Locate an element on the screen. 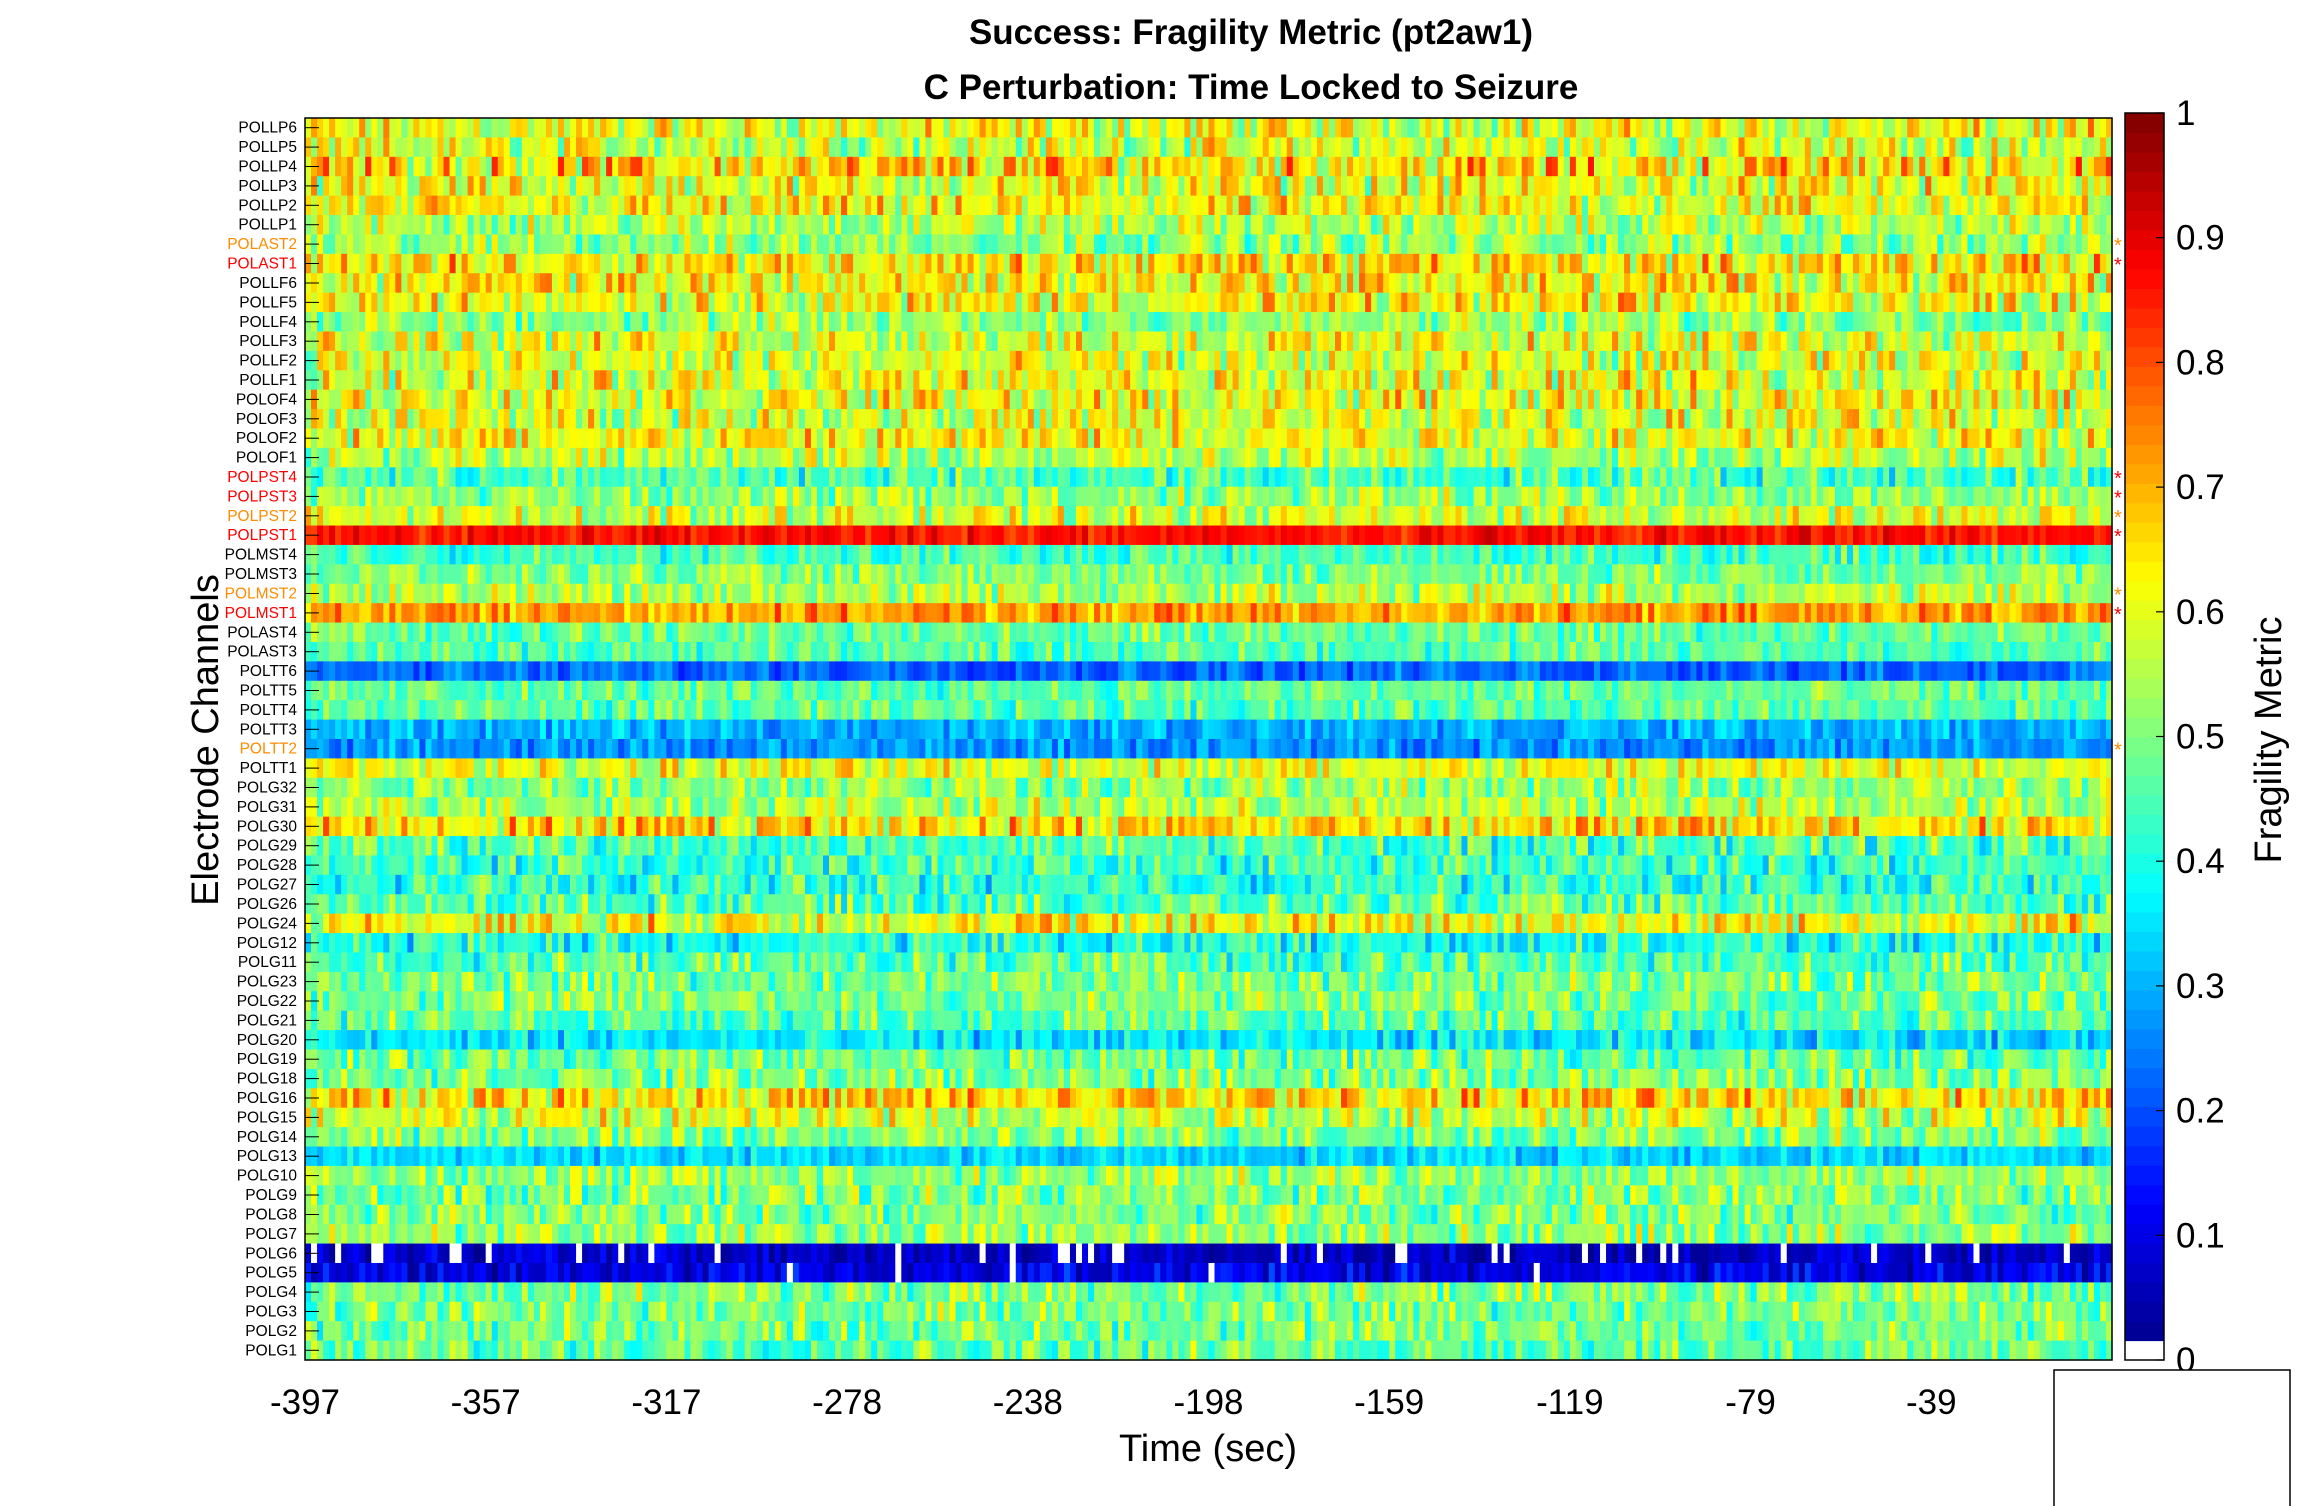  channel-label: POLG5 is located at coordinates (271, 1273).